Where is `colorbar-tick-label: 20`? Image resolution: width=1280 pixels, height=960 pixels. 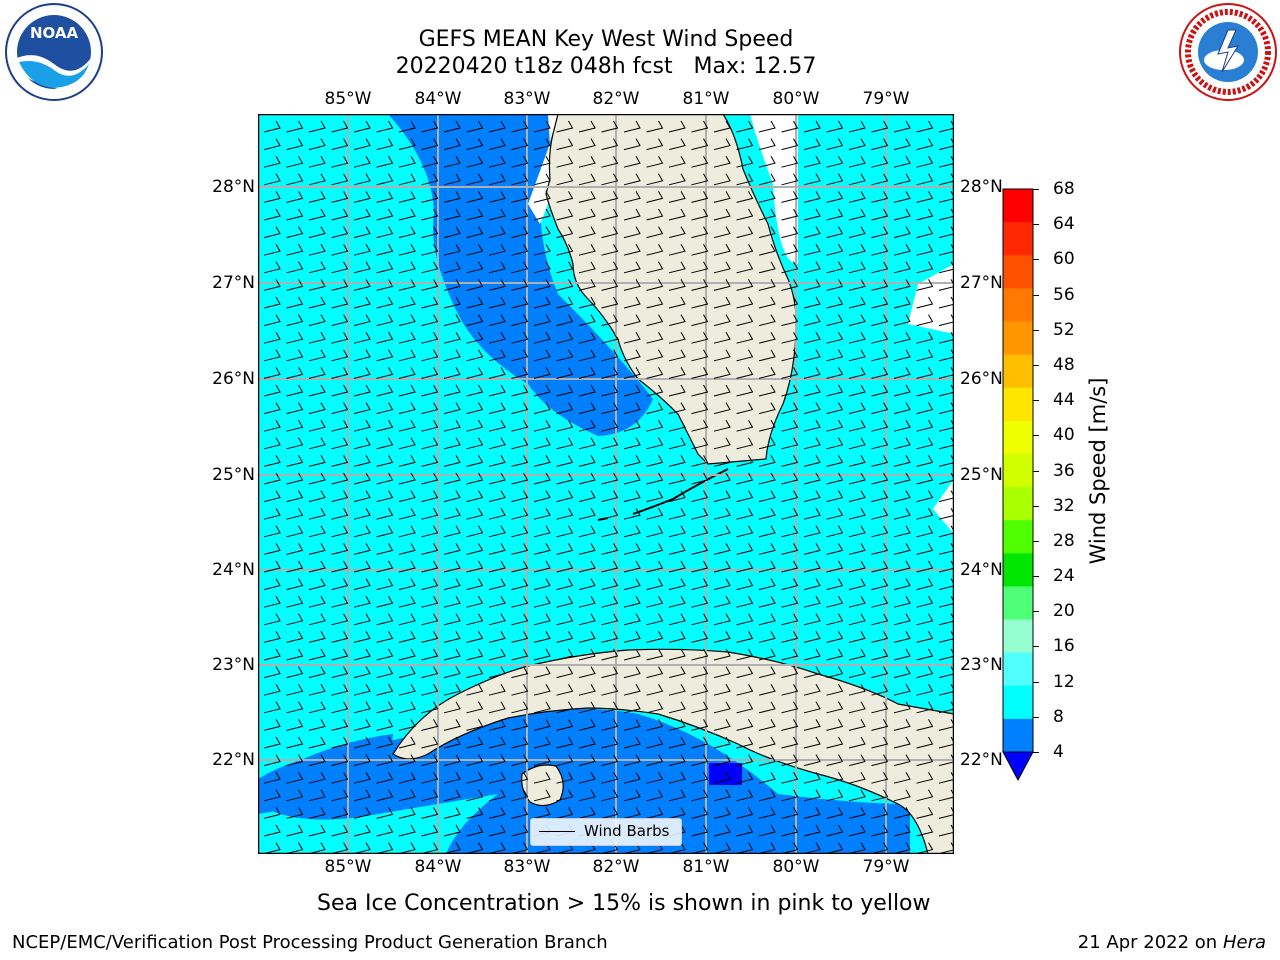
colorbar-tick-label: 20 is located at coordinates (1064, 611).